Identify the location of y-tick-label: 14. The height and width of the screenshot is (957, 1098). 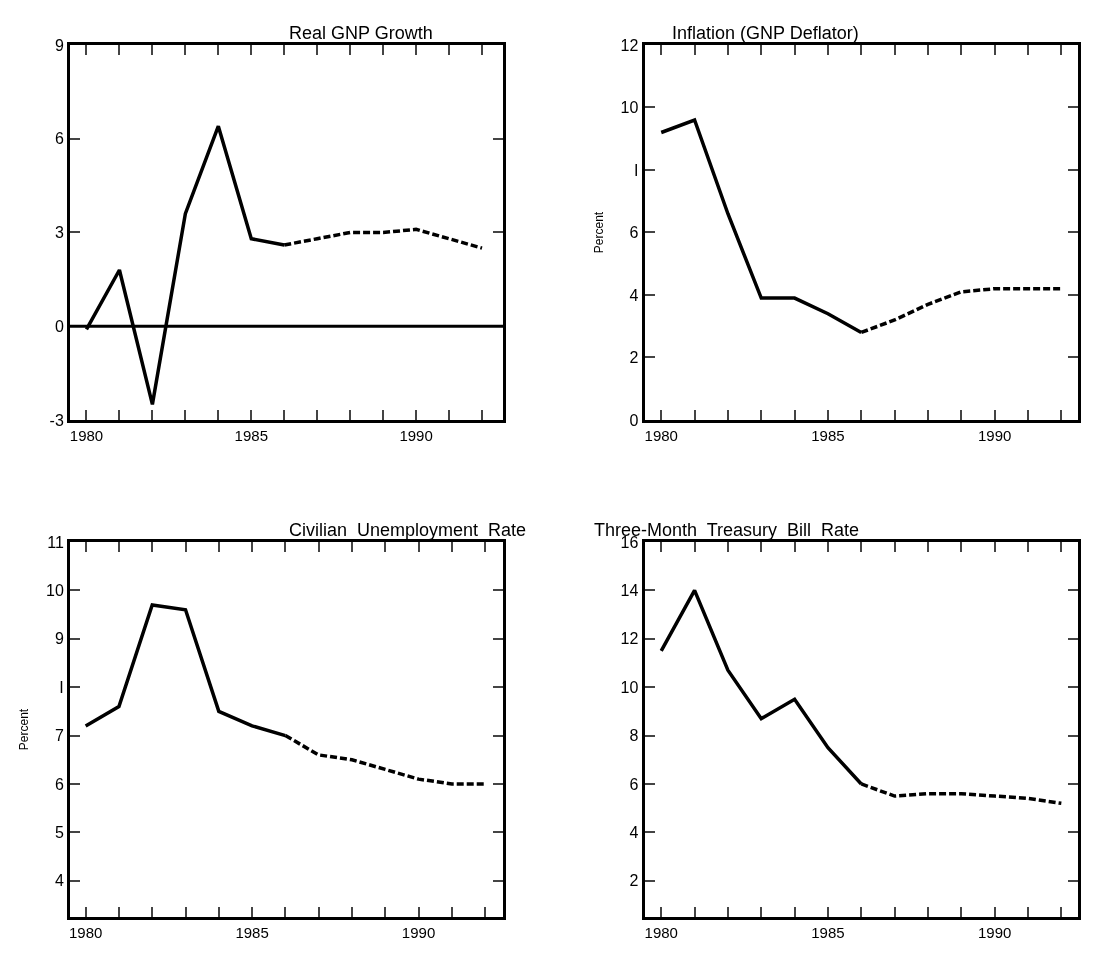
(629, 591).